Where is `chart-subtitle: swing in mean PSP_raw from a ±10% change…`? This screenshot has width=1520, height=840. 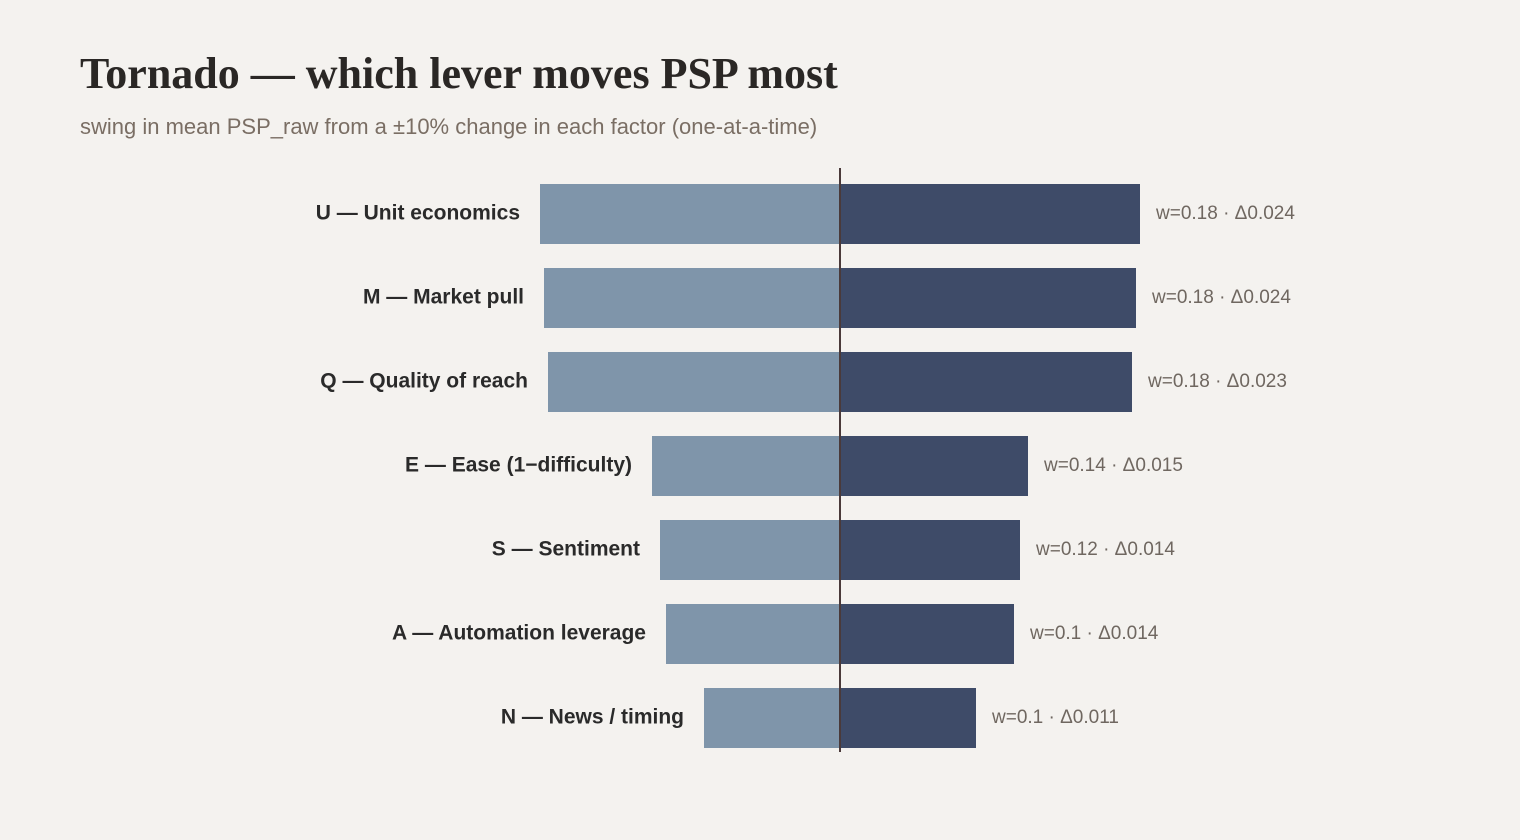
chart-subtitle: swing in mean PSP_raw from a ±10% change… is located at coordinates (448, 126).